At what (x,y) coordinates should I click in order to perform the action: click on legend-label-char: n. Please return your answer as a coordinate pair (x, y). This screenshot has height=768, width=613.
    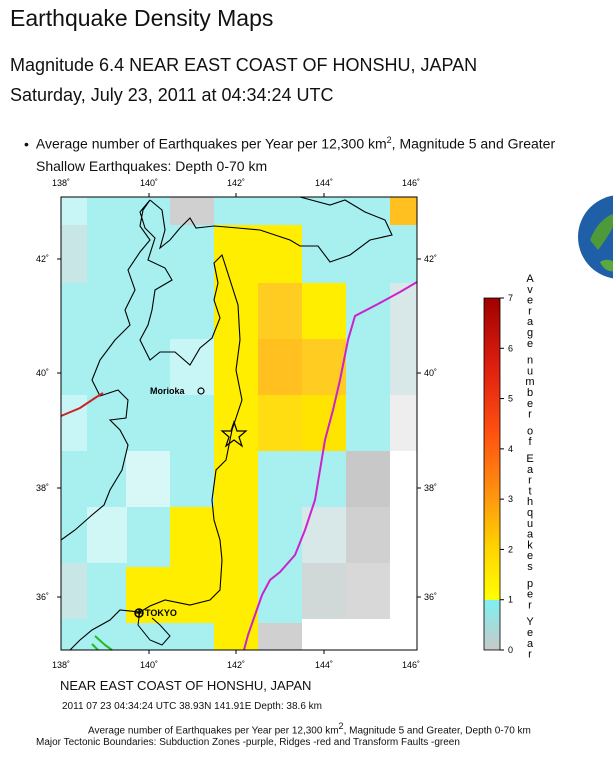
    Looking at the image, I should click on (530, 361).